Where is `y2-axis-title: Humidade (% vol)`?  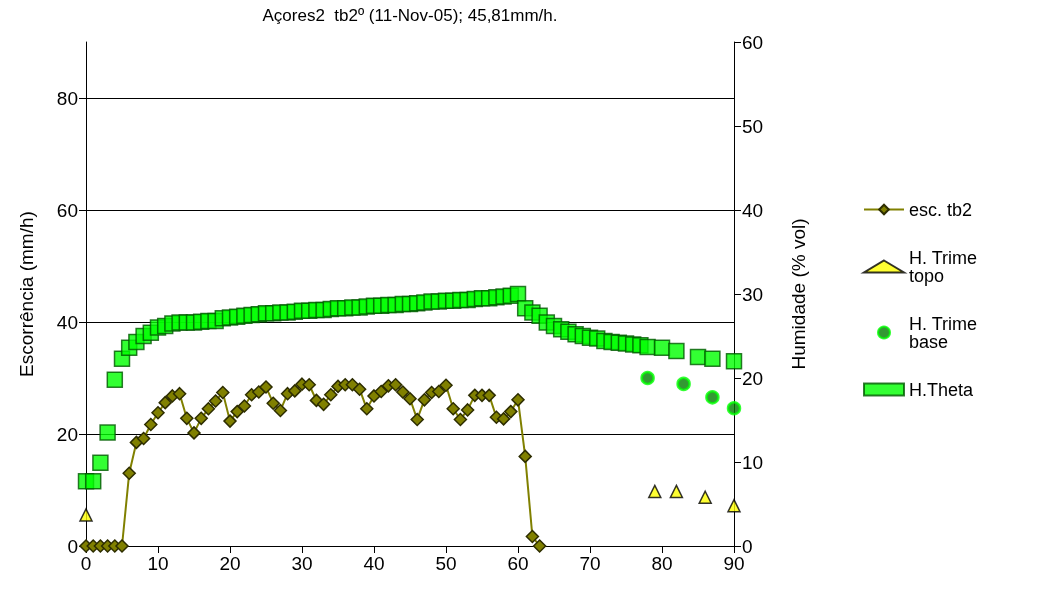 y2-axis-title: Humidade (% vol) is located at coordinates (798, 294).